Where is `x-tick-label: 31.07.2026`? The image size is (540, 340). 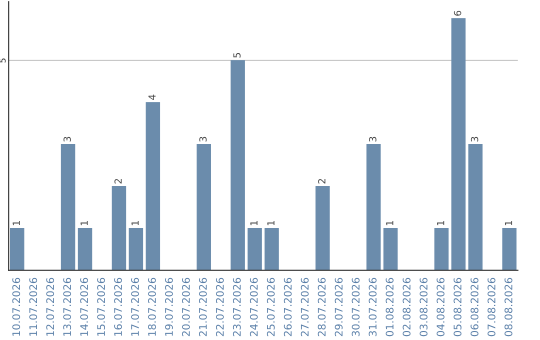 x-tick-label: 31.07.2026 is located at coordinates (372, 307).